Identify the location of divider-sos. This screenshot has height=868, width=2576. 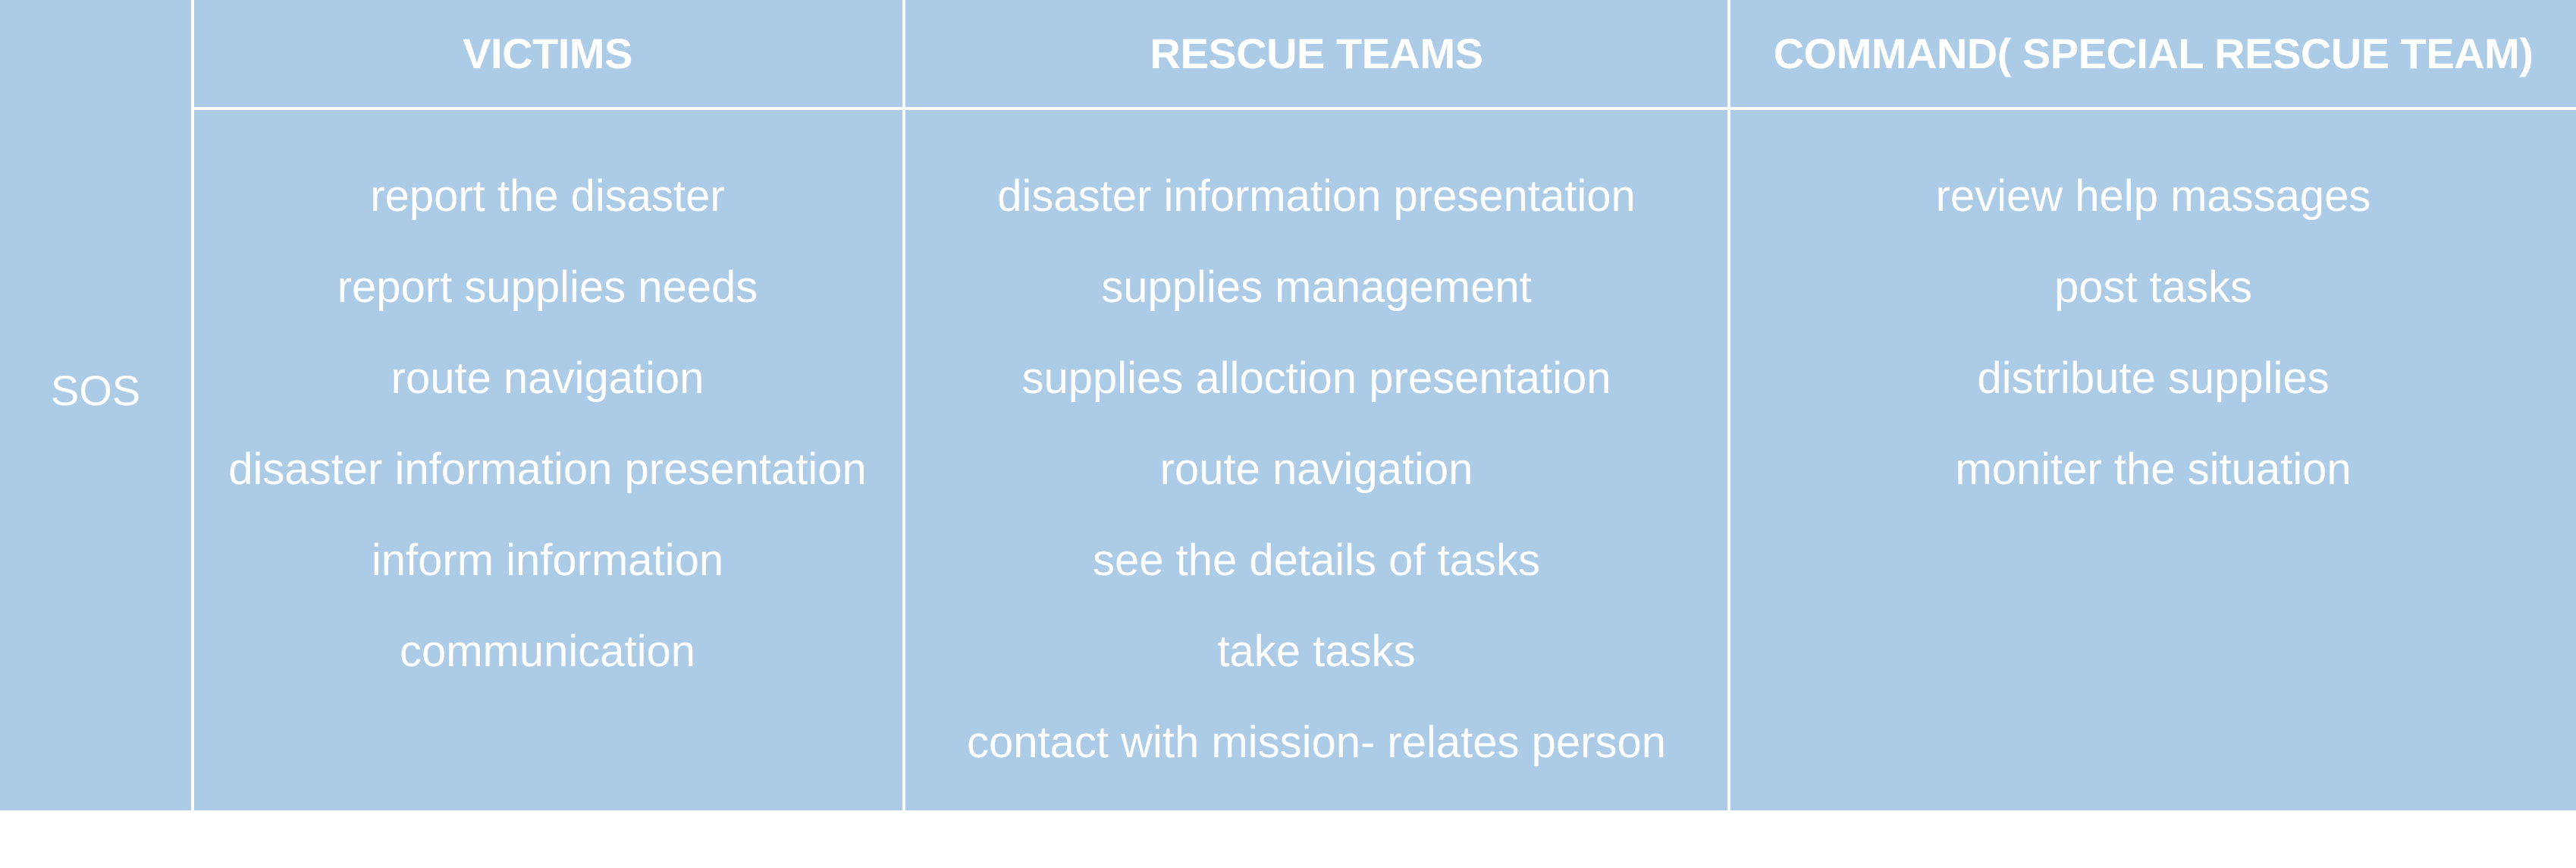
(192, 405).